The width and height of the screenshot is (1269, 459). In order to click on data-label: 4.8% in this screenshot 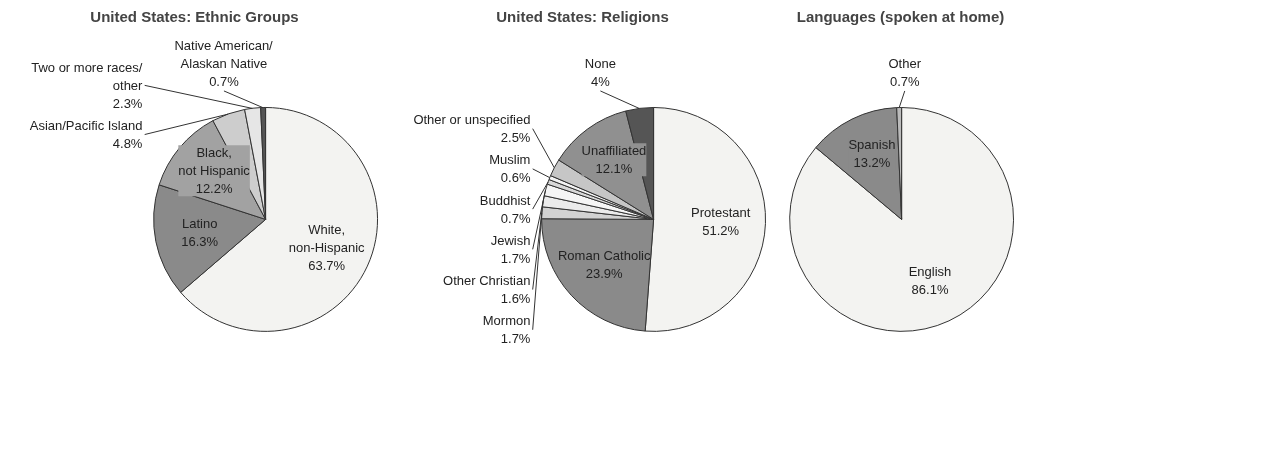, I will do `click(127, 144)`.